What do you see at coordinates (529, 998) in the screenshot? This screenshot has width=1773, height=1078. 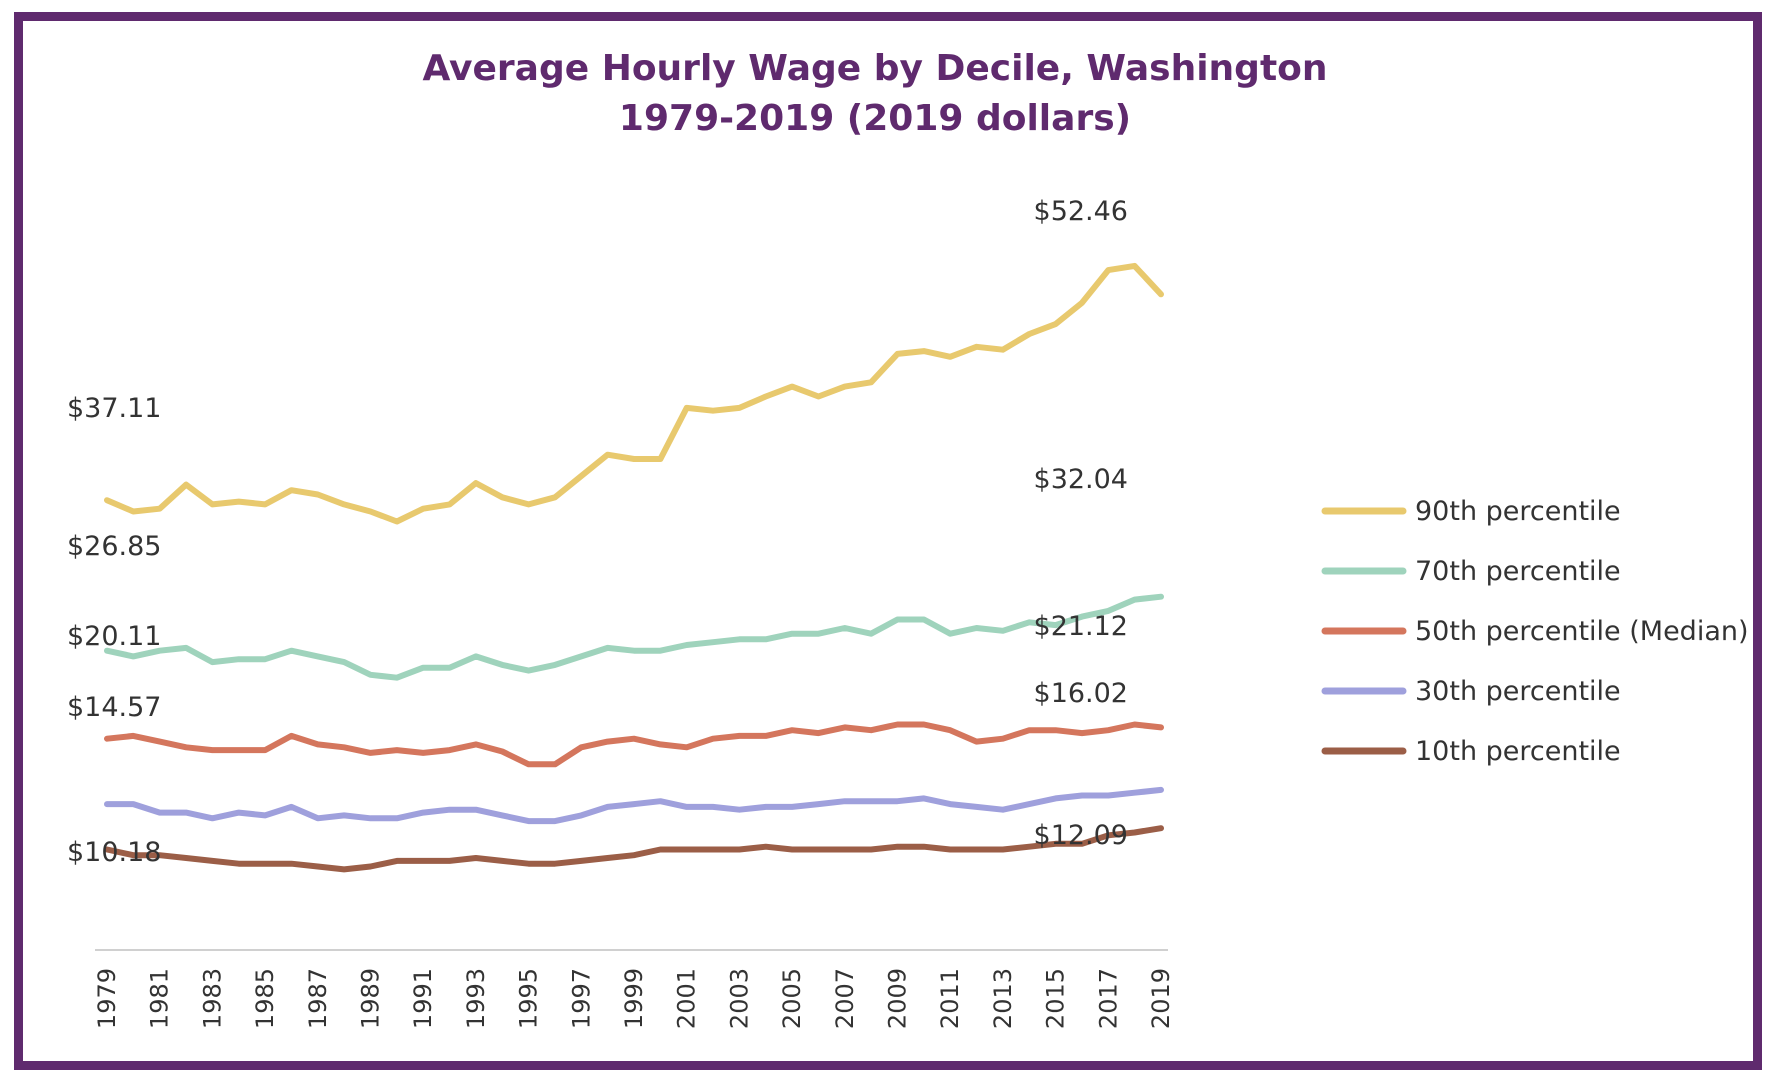 I see `x-tick-label: 1995` at bounding box center [529, 998].